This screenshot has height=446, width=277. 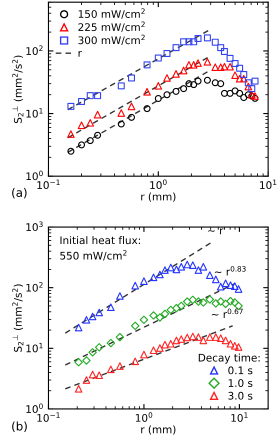 What do you see at coordinates (19, 193) in the screenshot?
I see `text: (a)` at bounding box center [19, 193].